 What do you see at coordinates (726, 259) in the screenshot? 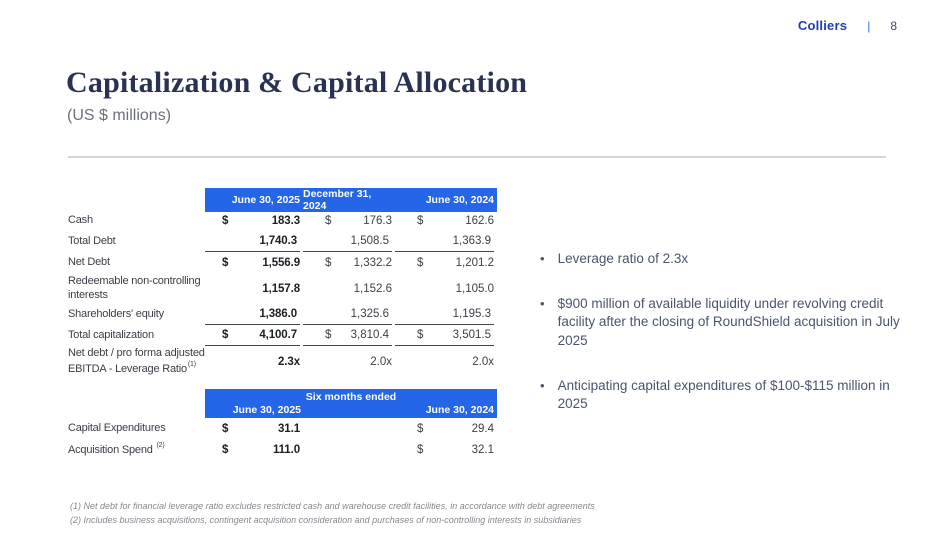
I see `list-item: • Leverage ratio of 2.3x` at bounding box center [726, 259].